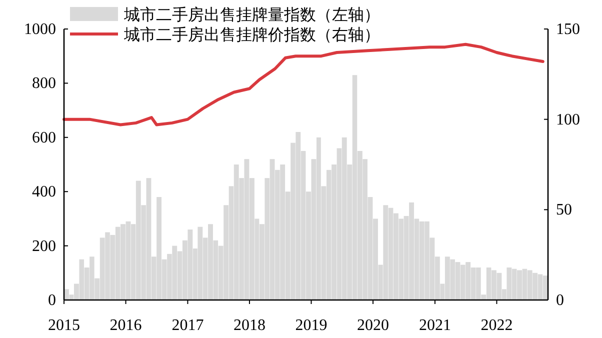  I want to click on x-tick-label: 2016, so click(126, 325).